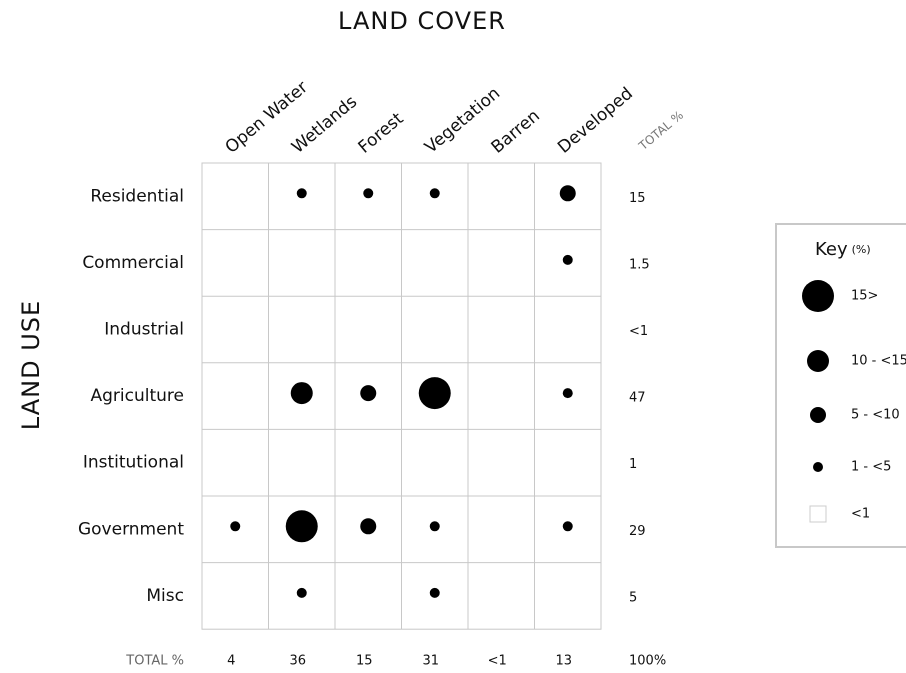  What do you see at coordinates (637, 198) in the screenshot?
I see `row-total: 15` at bounding box center [637, 198].